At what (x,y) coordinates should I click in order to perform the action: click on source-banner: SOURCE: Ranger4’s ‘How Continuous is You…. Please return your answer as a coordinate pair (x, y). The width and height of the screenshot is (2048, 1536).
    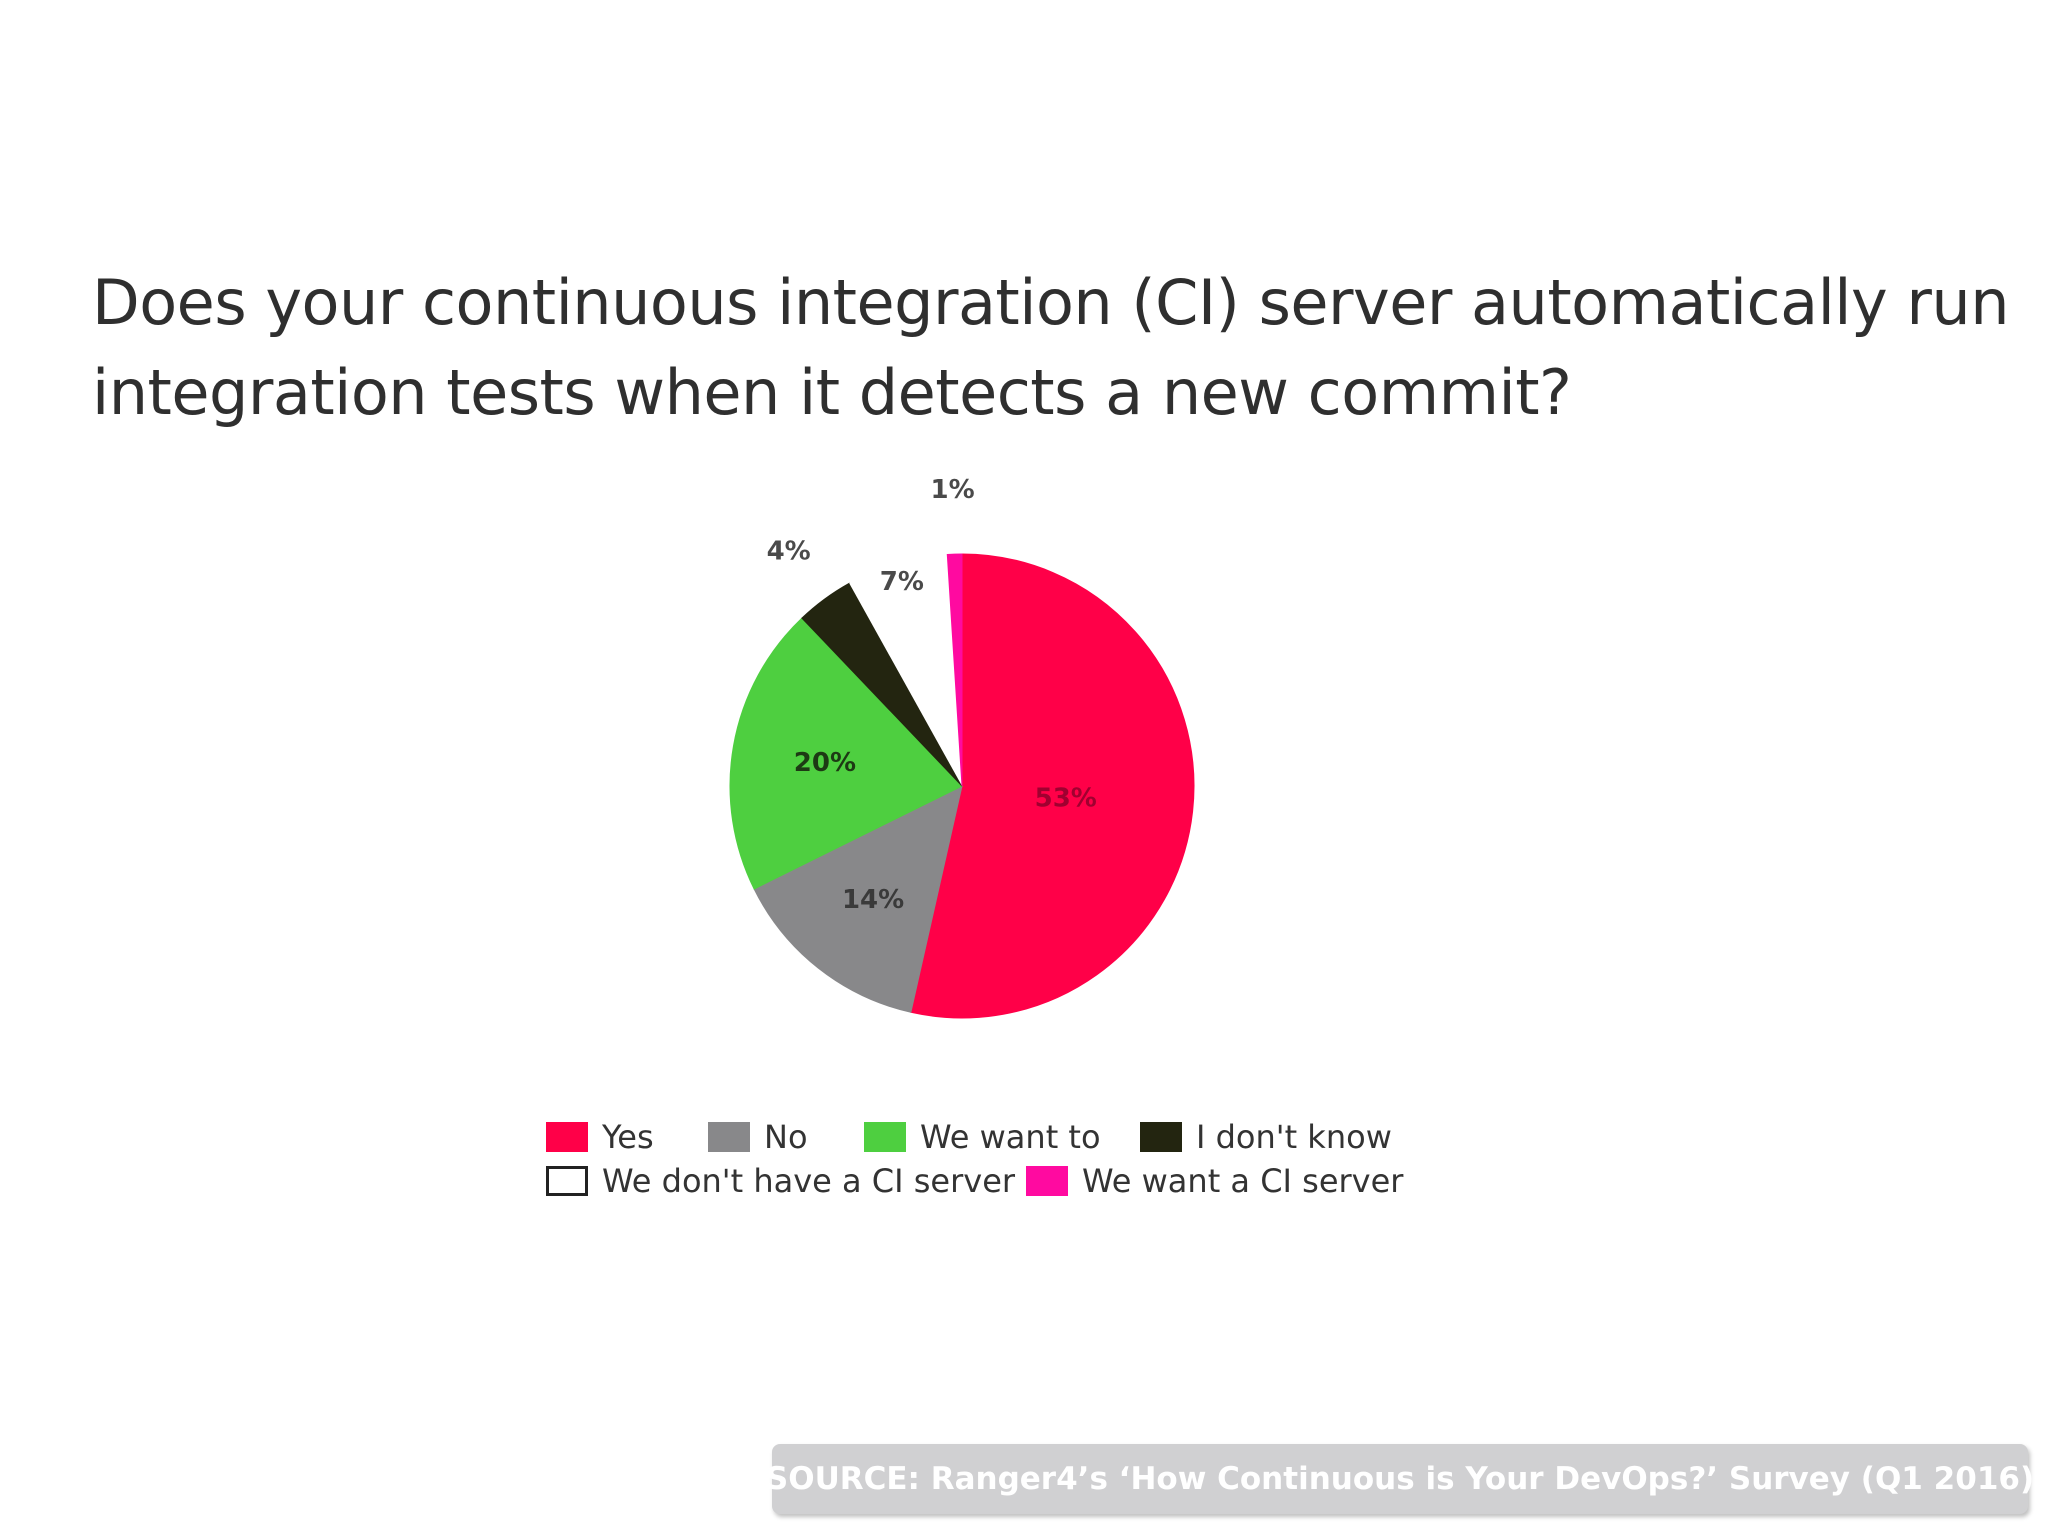
    Looking at the image, I should click on (1400, 1479).